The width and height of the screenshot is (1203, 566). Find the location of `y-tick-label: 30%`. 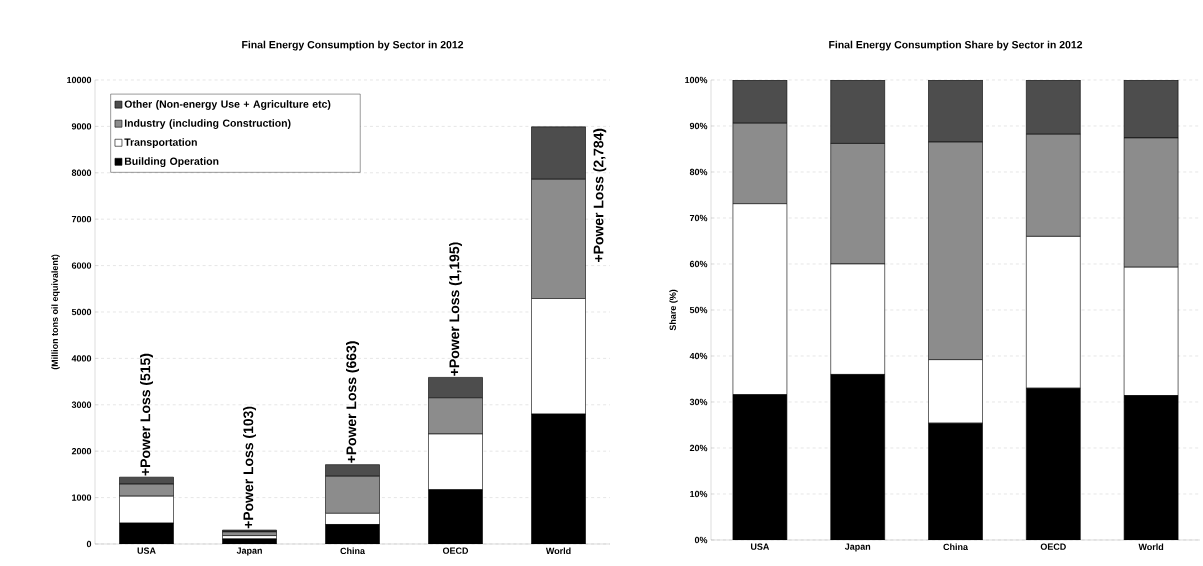

y-tick-label: 30% is located at coordinates (698, 402).